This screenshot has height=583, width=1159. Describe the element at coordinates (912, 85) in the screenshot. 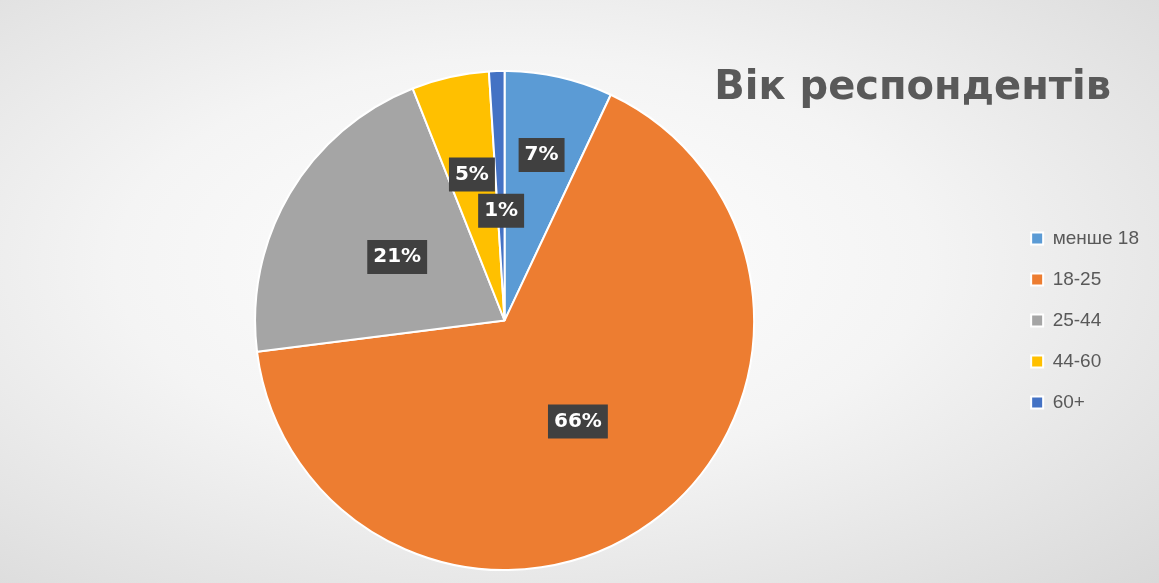

I see `chart-title: Вік респондентів` at that location.